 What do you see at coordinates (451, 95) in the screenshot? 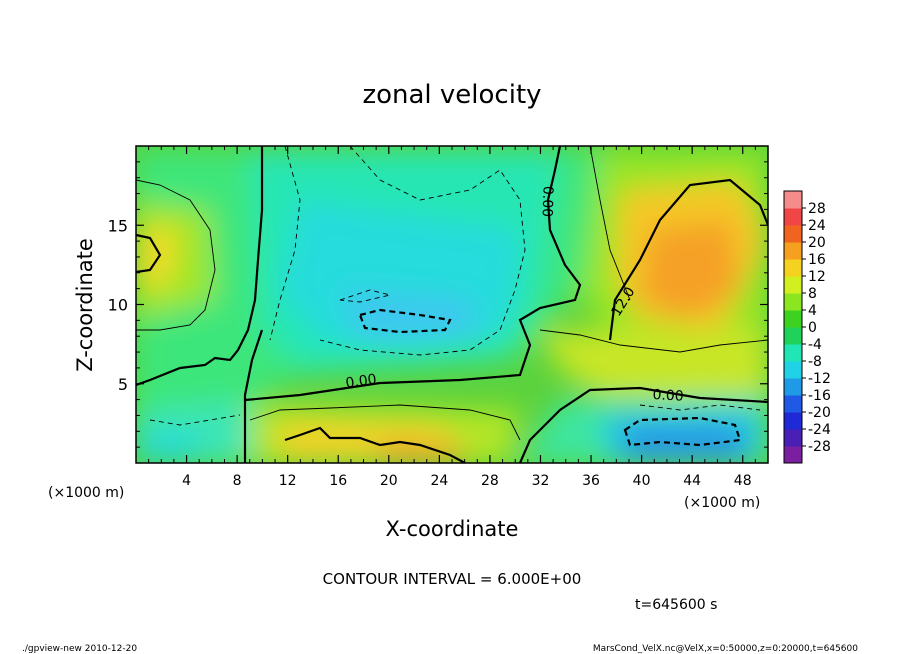
I see `chart-title: zonal velocity` at bounding box center [451, 95].